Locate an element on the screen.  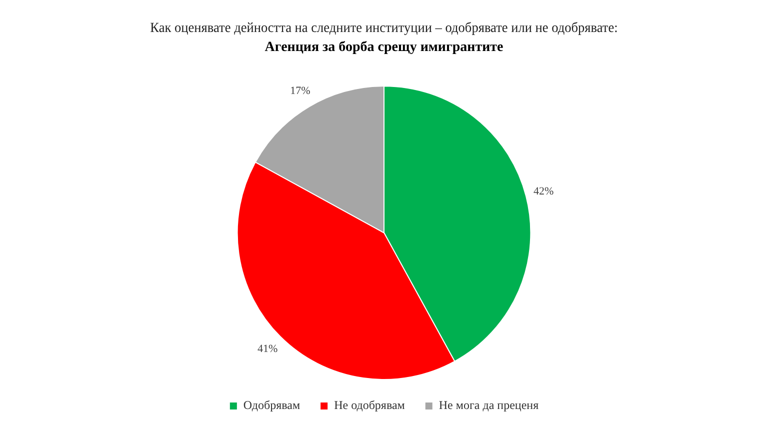
data-label: 42% is located at coordinates (543, 192).